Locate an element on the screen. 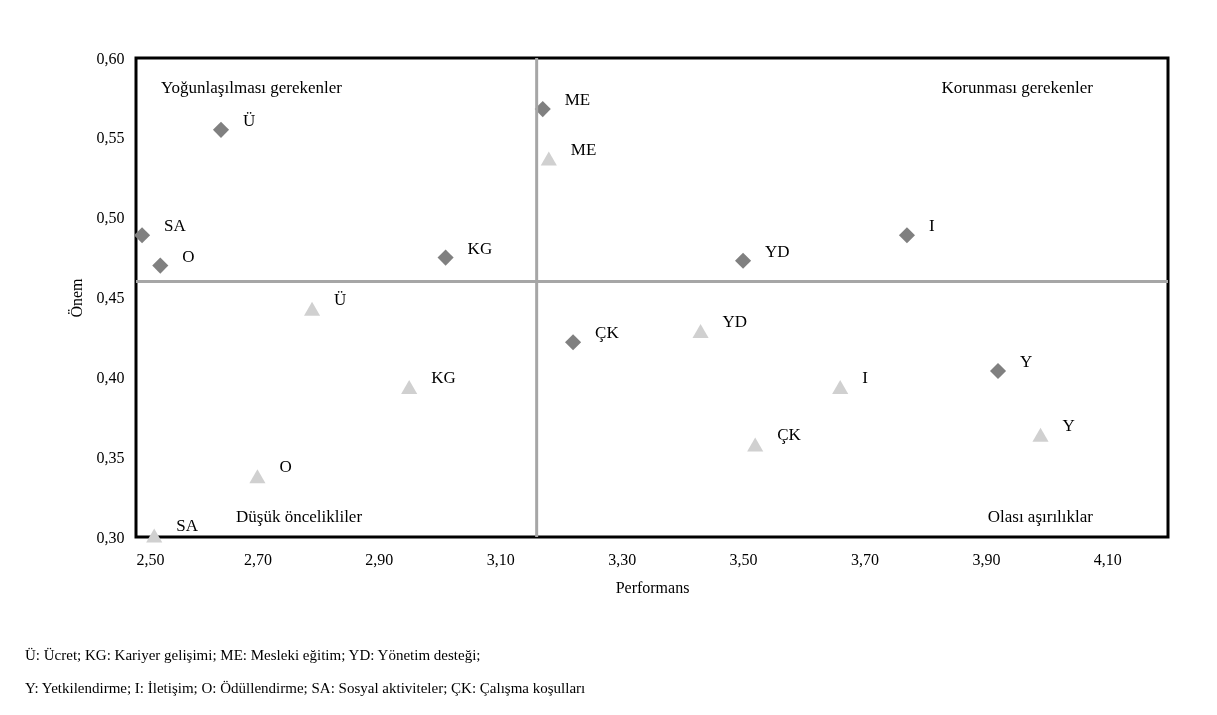 The image size is (1217, 715). x-tick-label: 3,10 is located at coordinates (500, 559).